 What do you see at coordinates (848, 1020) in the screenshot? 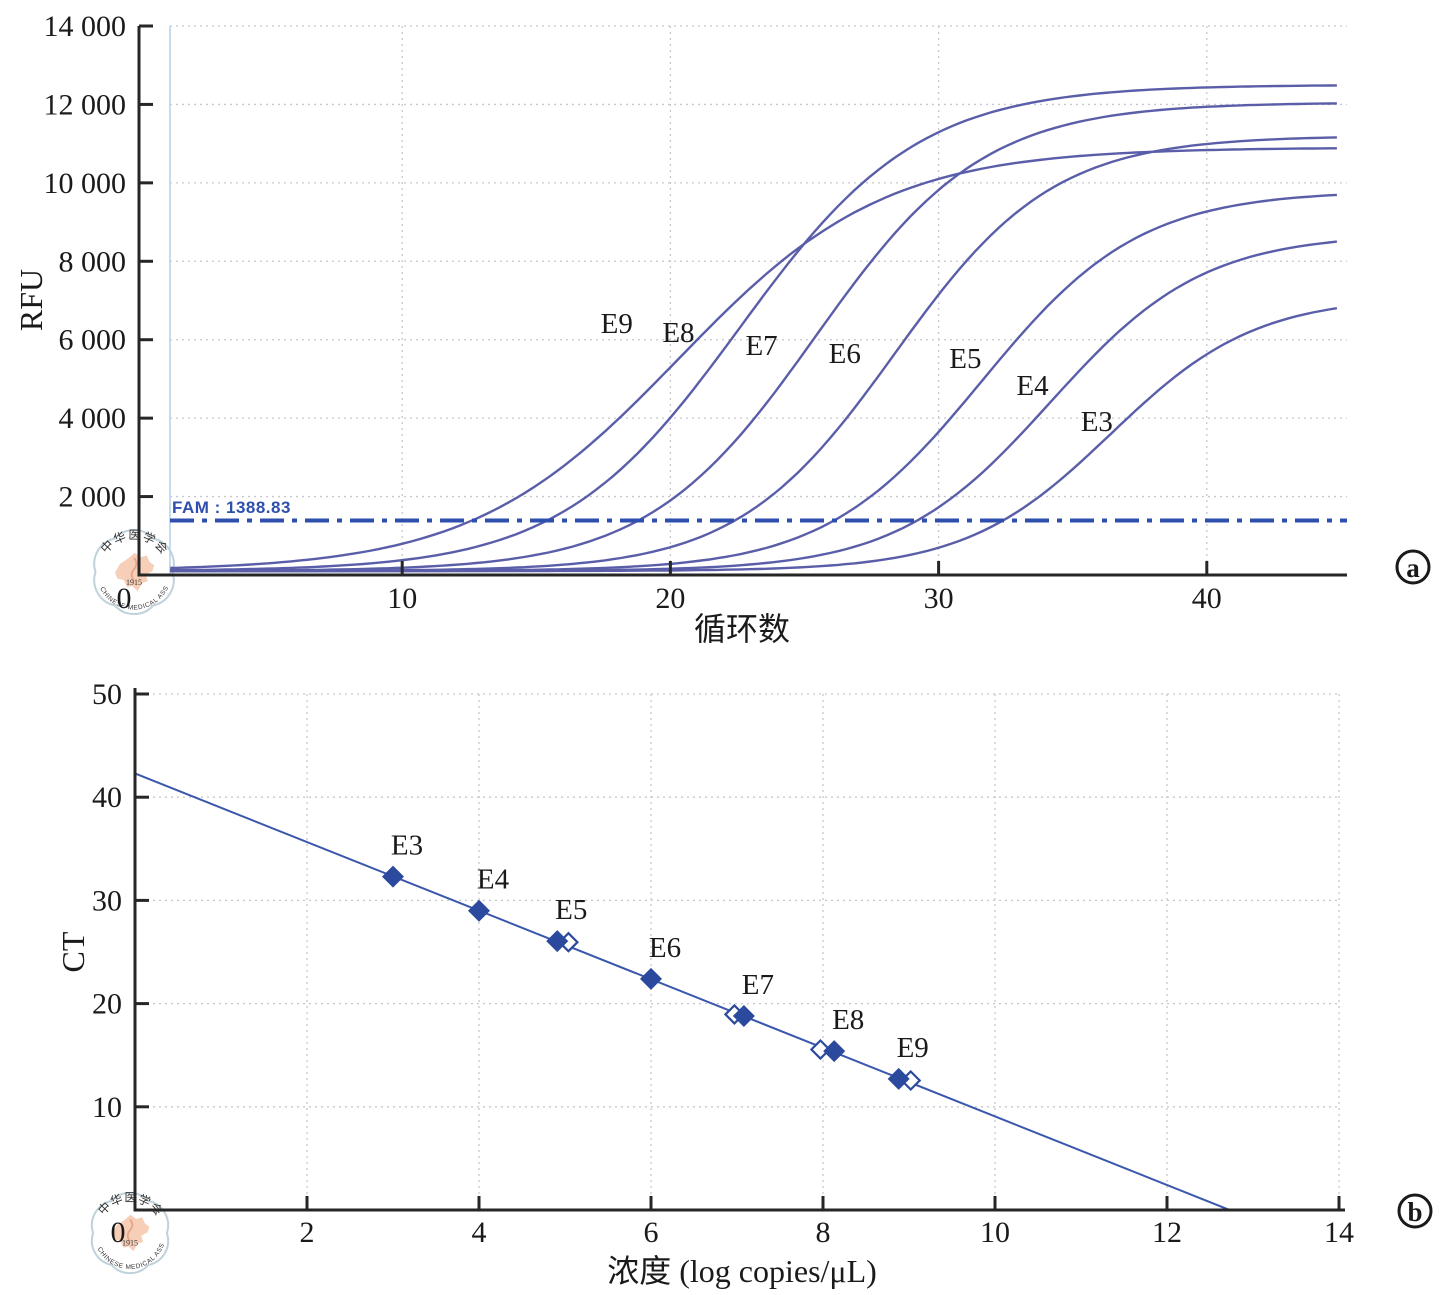
I see `point-label-E8: E8` at bounding box center [848, 1020].